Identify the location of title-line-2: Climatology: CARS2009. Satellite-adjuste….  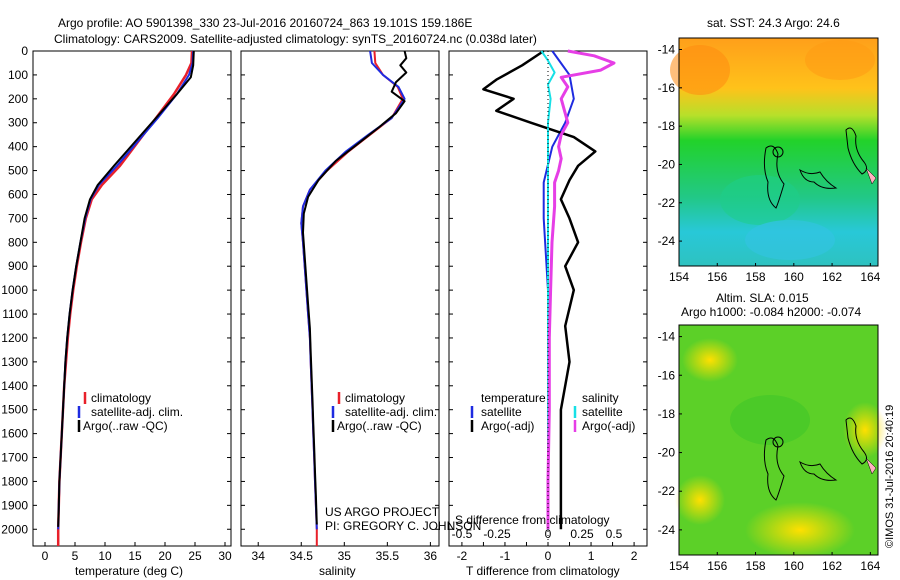
(295, 39).